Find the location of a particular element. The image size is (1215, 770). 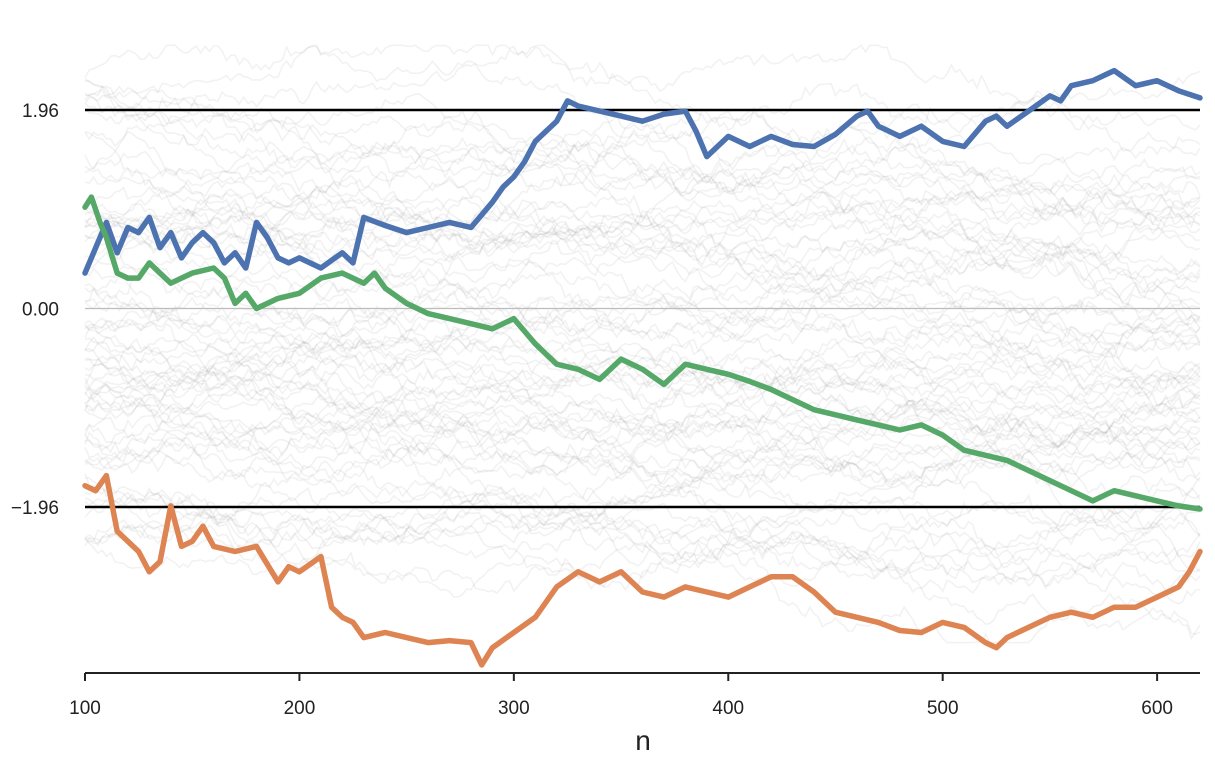

y-tick-label: −1.96 is located at coordinates (35, 508).